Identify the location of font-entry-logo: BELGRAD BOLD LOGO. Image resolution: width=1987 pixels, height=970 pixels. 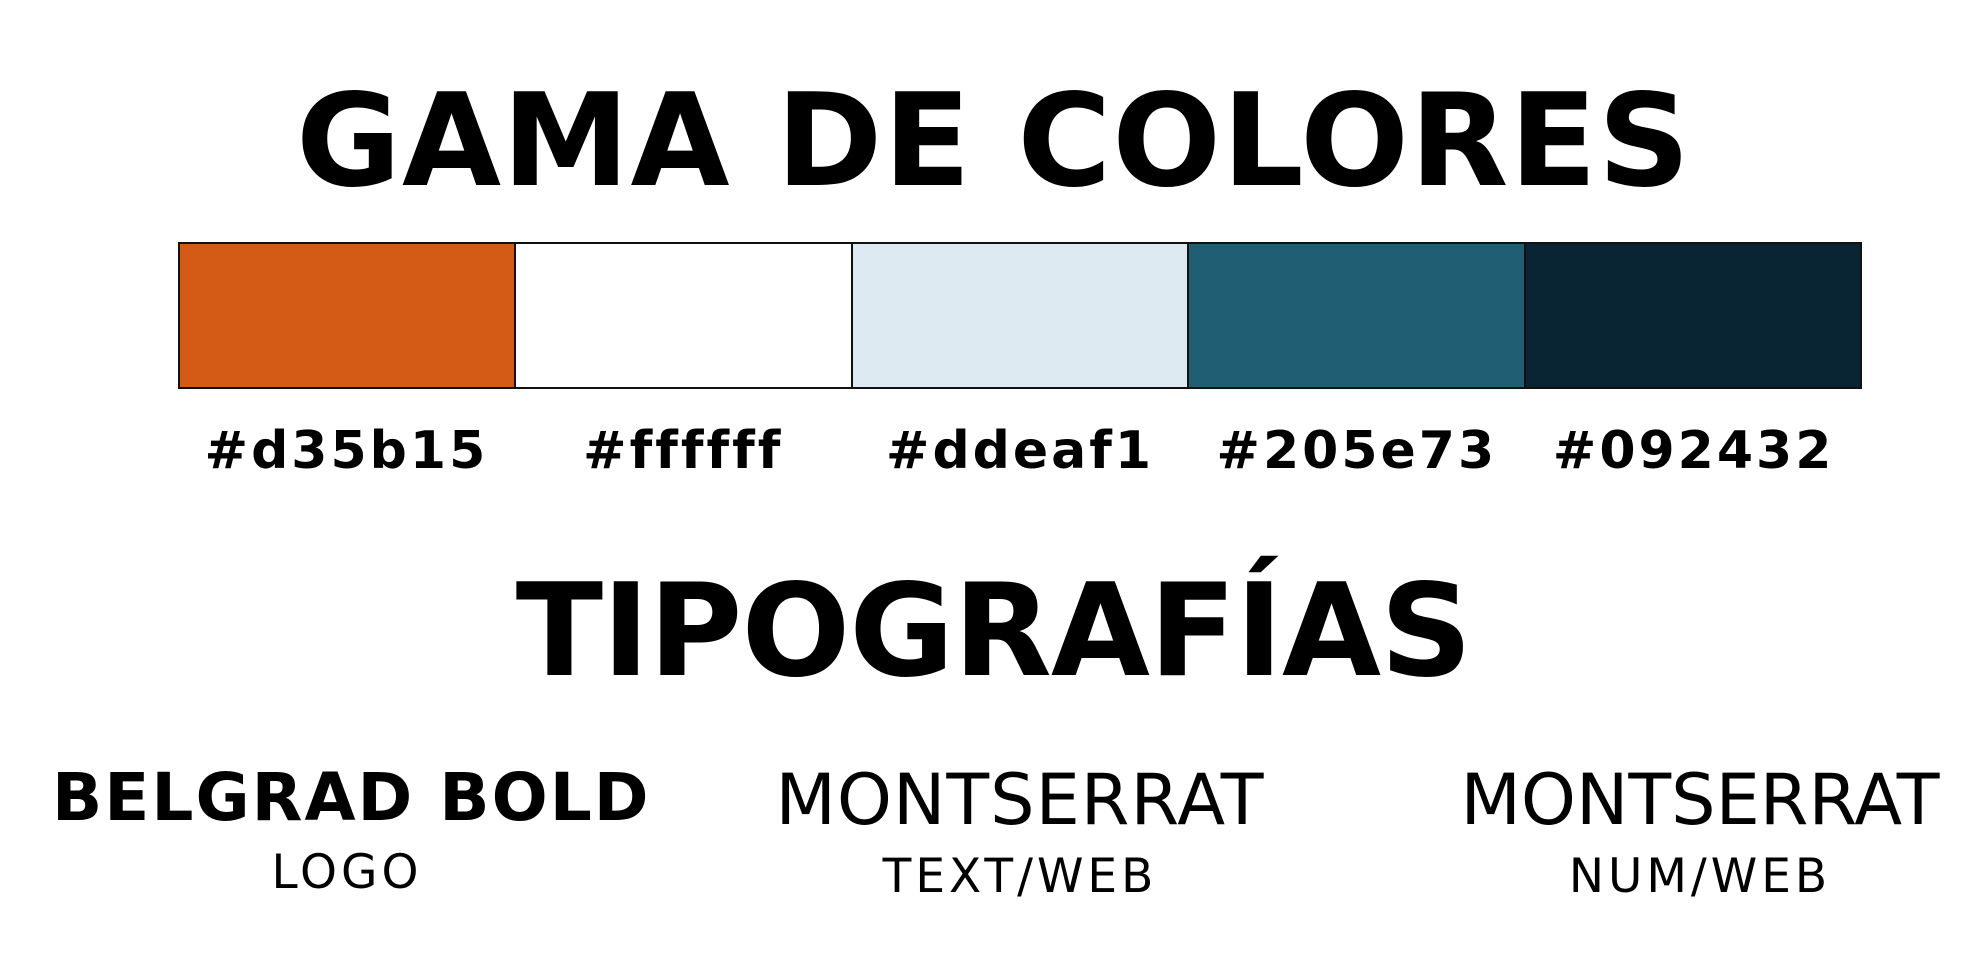
(351, 829).